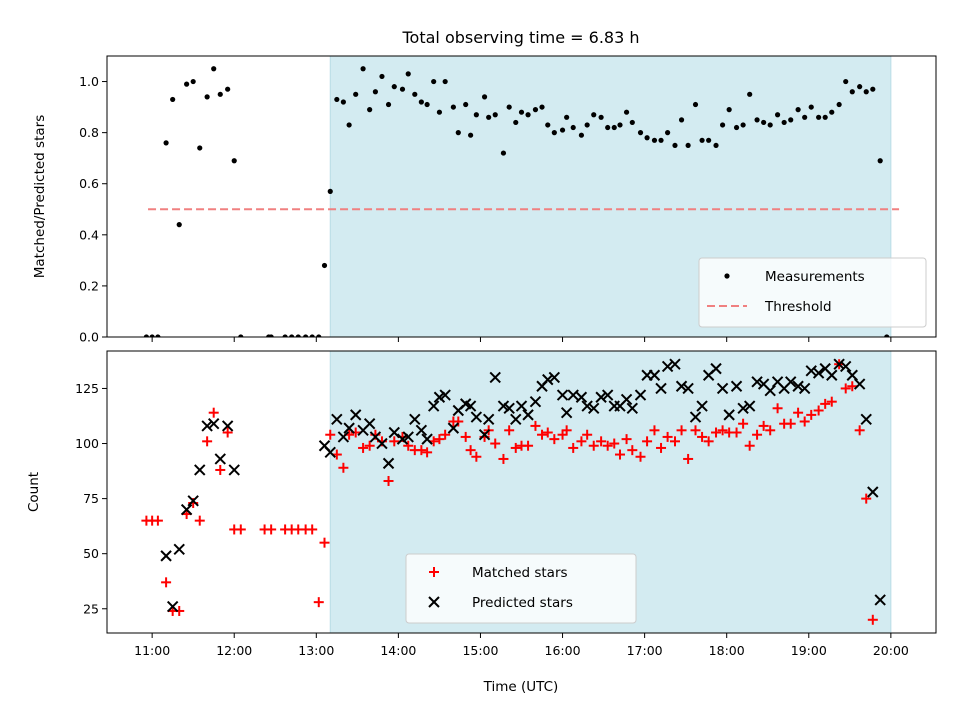  I want to click on x-tick-label: 15:00, so click(480, 650).